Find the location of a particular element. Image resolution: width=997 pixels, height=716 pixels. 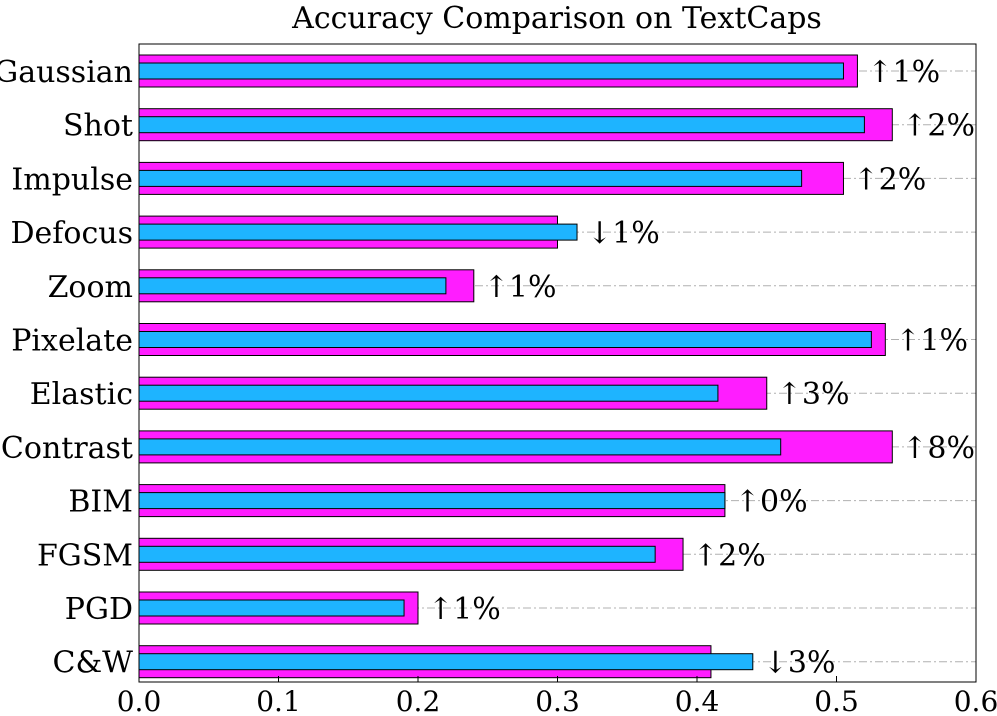

x-tick-label: 0.4 is located at coordinates (697, 700).